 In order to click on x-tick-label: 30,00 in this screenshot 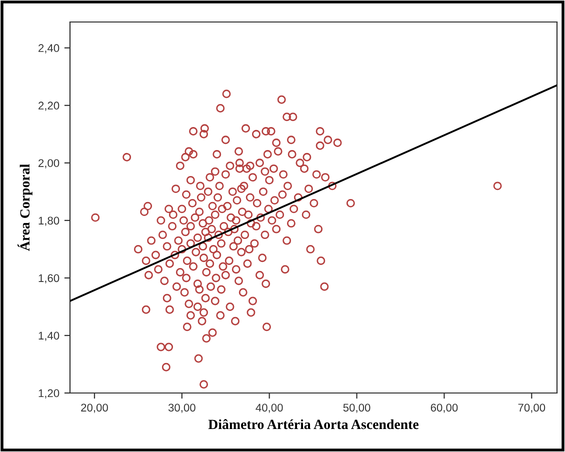, I will do `click(182, 408)`.